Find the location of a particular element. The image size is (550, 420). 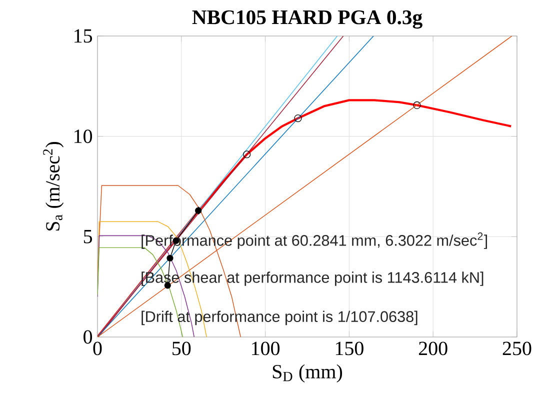

x-axis-title: S$_{D}$ (mm) is located at coordinates (307, 373).